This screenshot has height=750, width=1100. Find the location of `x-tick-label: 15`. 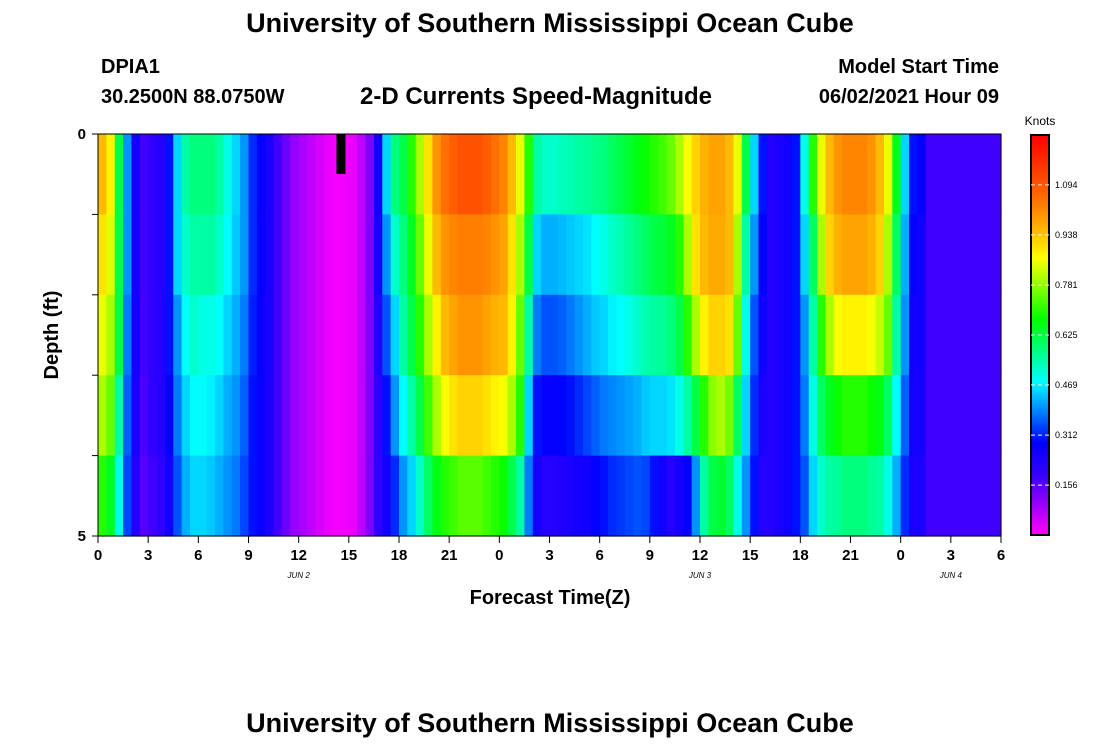

x-tick-label: 15 is located at coordinates (348, 555).